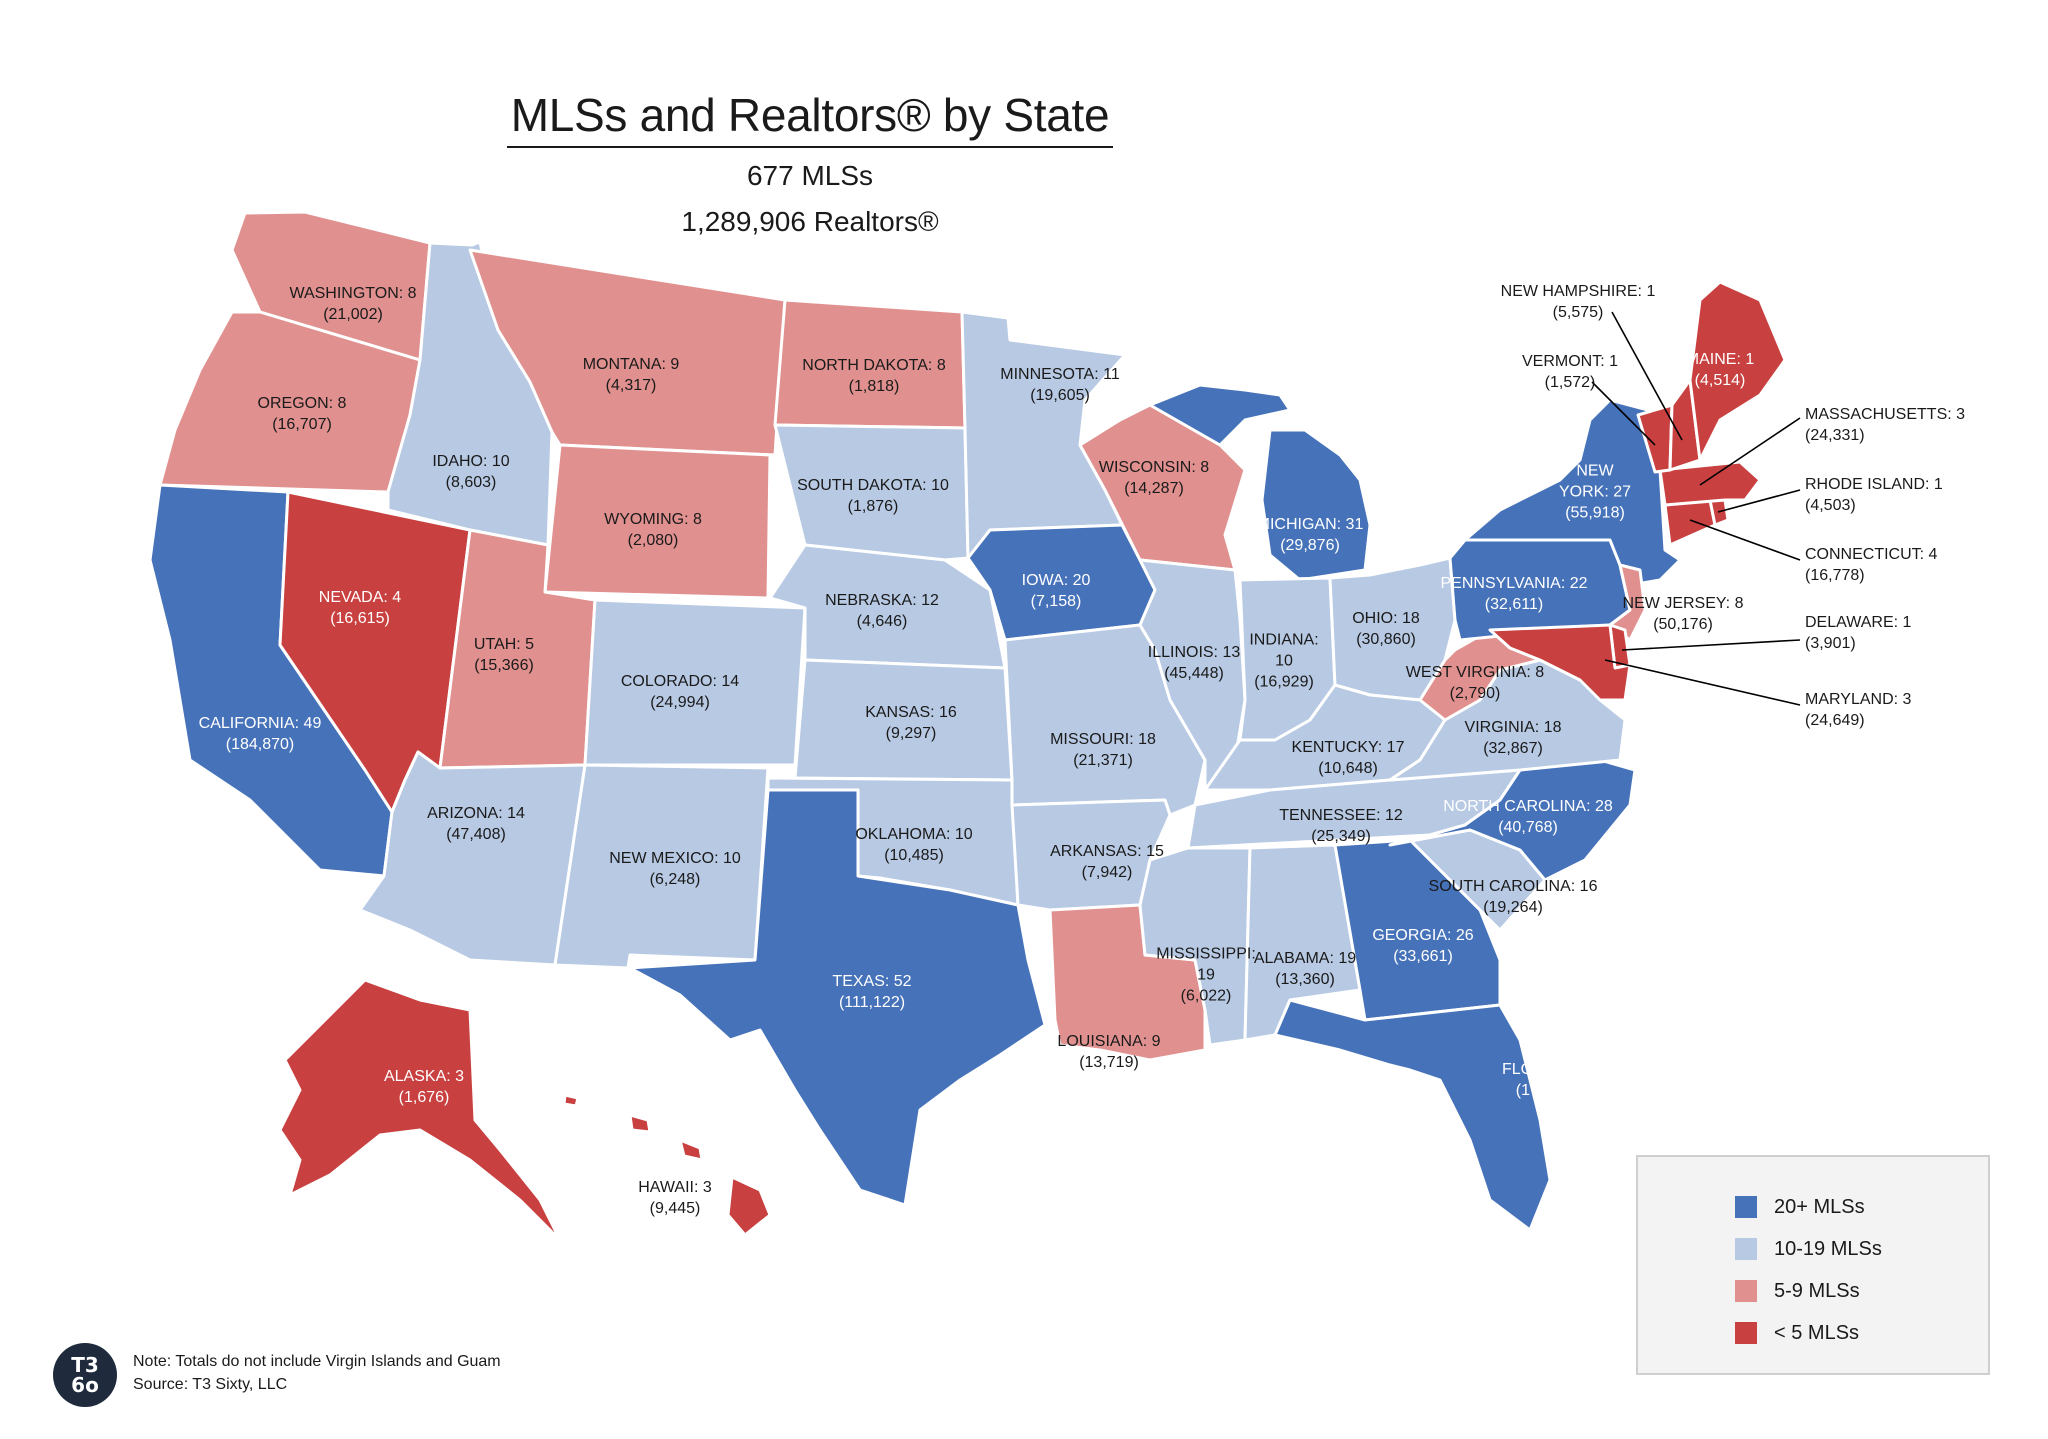 This screenshot has width=2048, height=1439. Describe the element at coordinates (810, 118) in the screenshot. I see `page-title: MLSs and Realtors® by State` at that location.